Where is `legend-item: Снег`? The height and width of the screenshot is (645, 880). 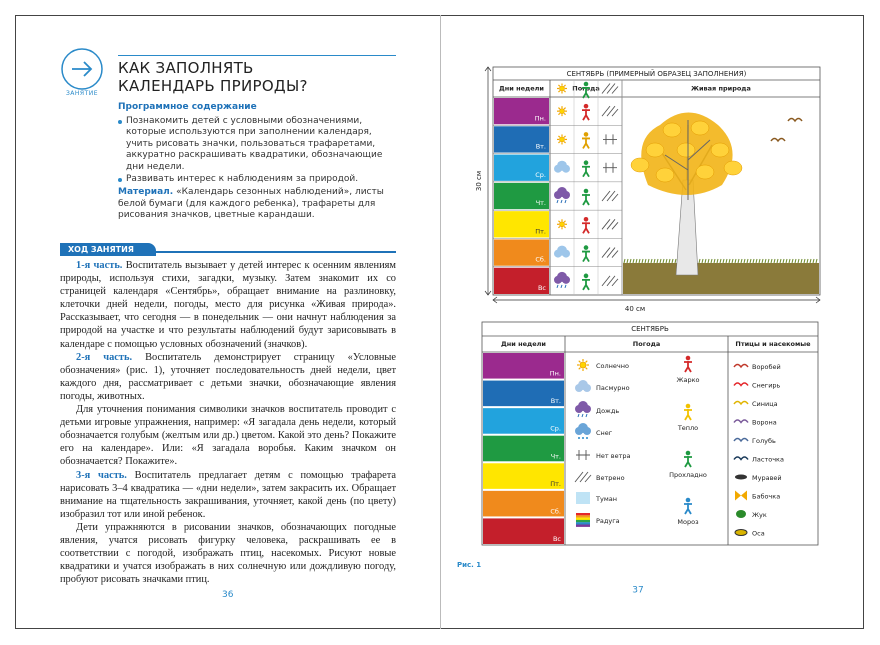 legend-item: Снег is located at coordinates (604, 433).